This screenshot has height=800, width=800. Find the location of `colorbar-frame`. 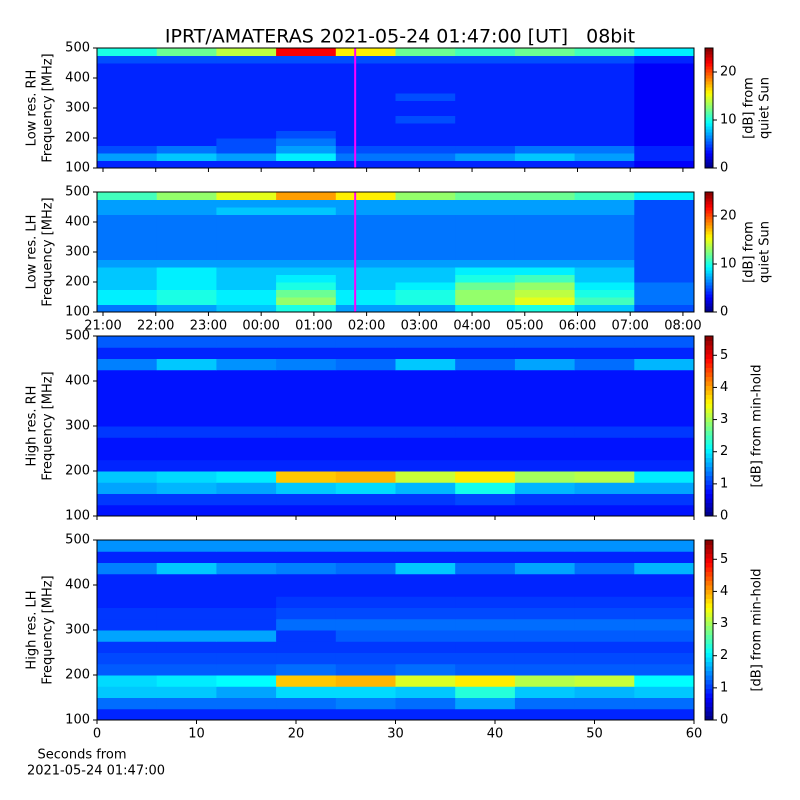

colorbar-frame is located at coordinates (709, 426).